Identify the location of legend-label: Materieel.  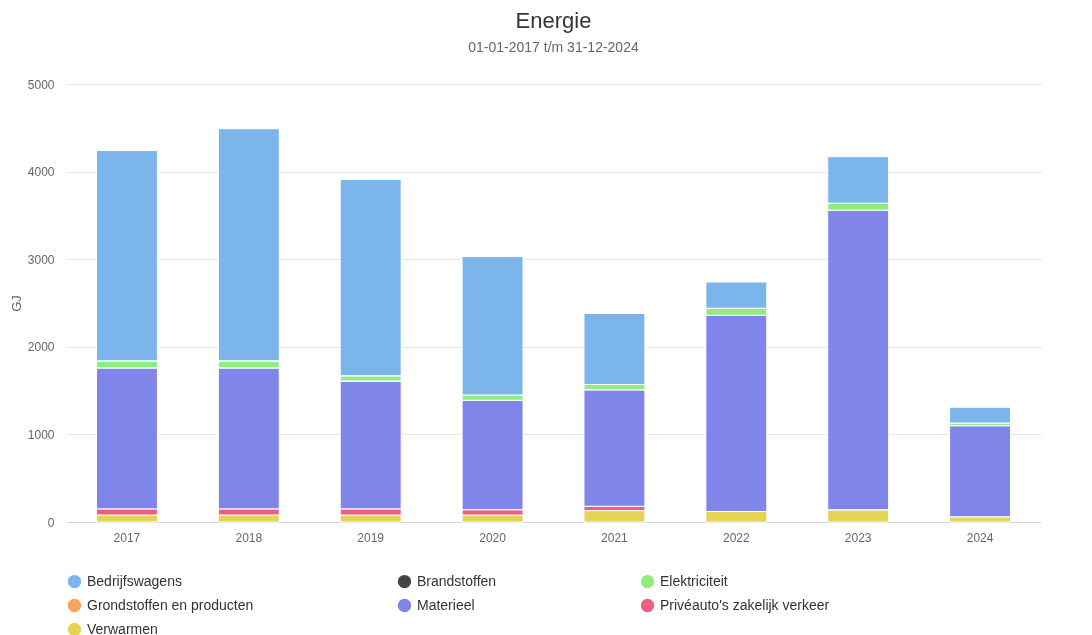
(446, 604).